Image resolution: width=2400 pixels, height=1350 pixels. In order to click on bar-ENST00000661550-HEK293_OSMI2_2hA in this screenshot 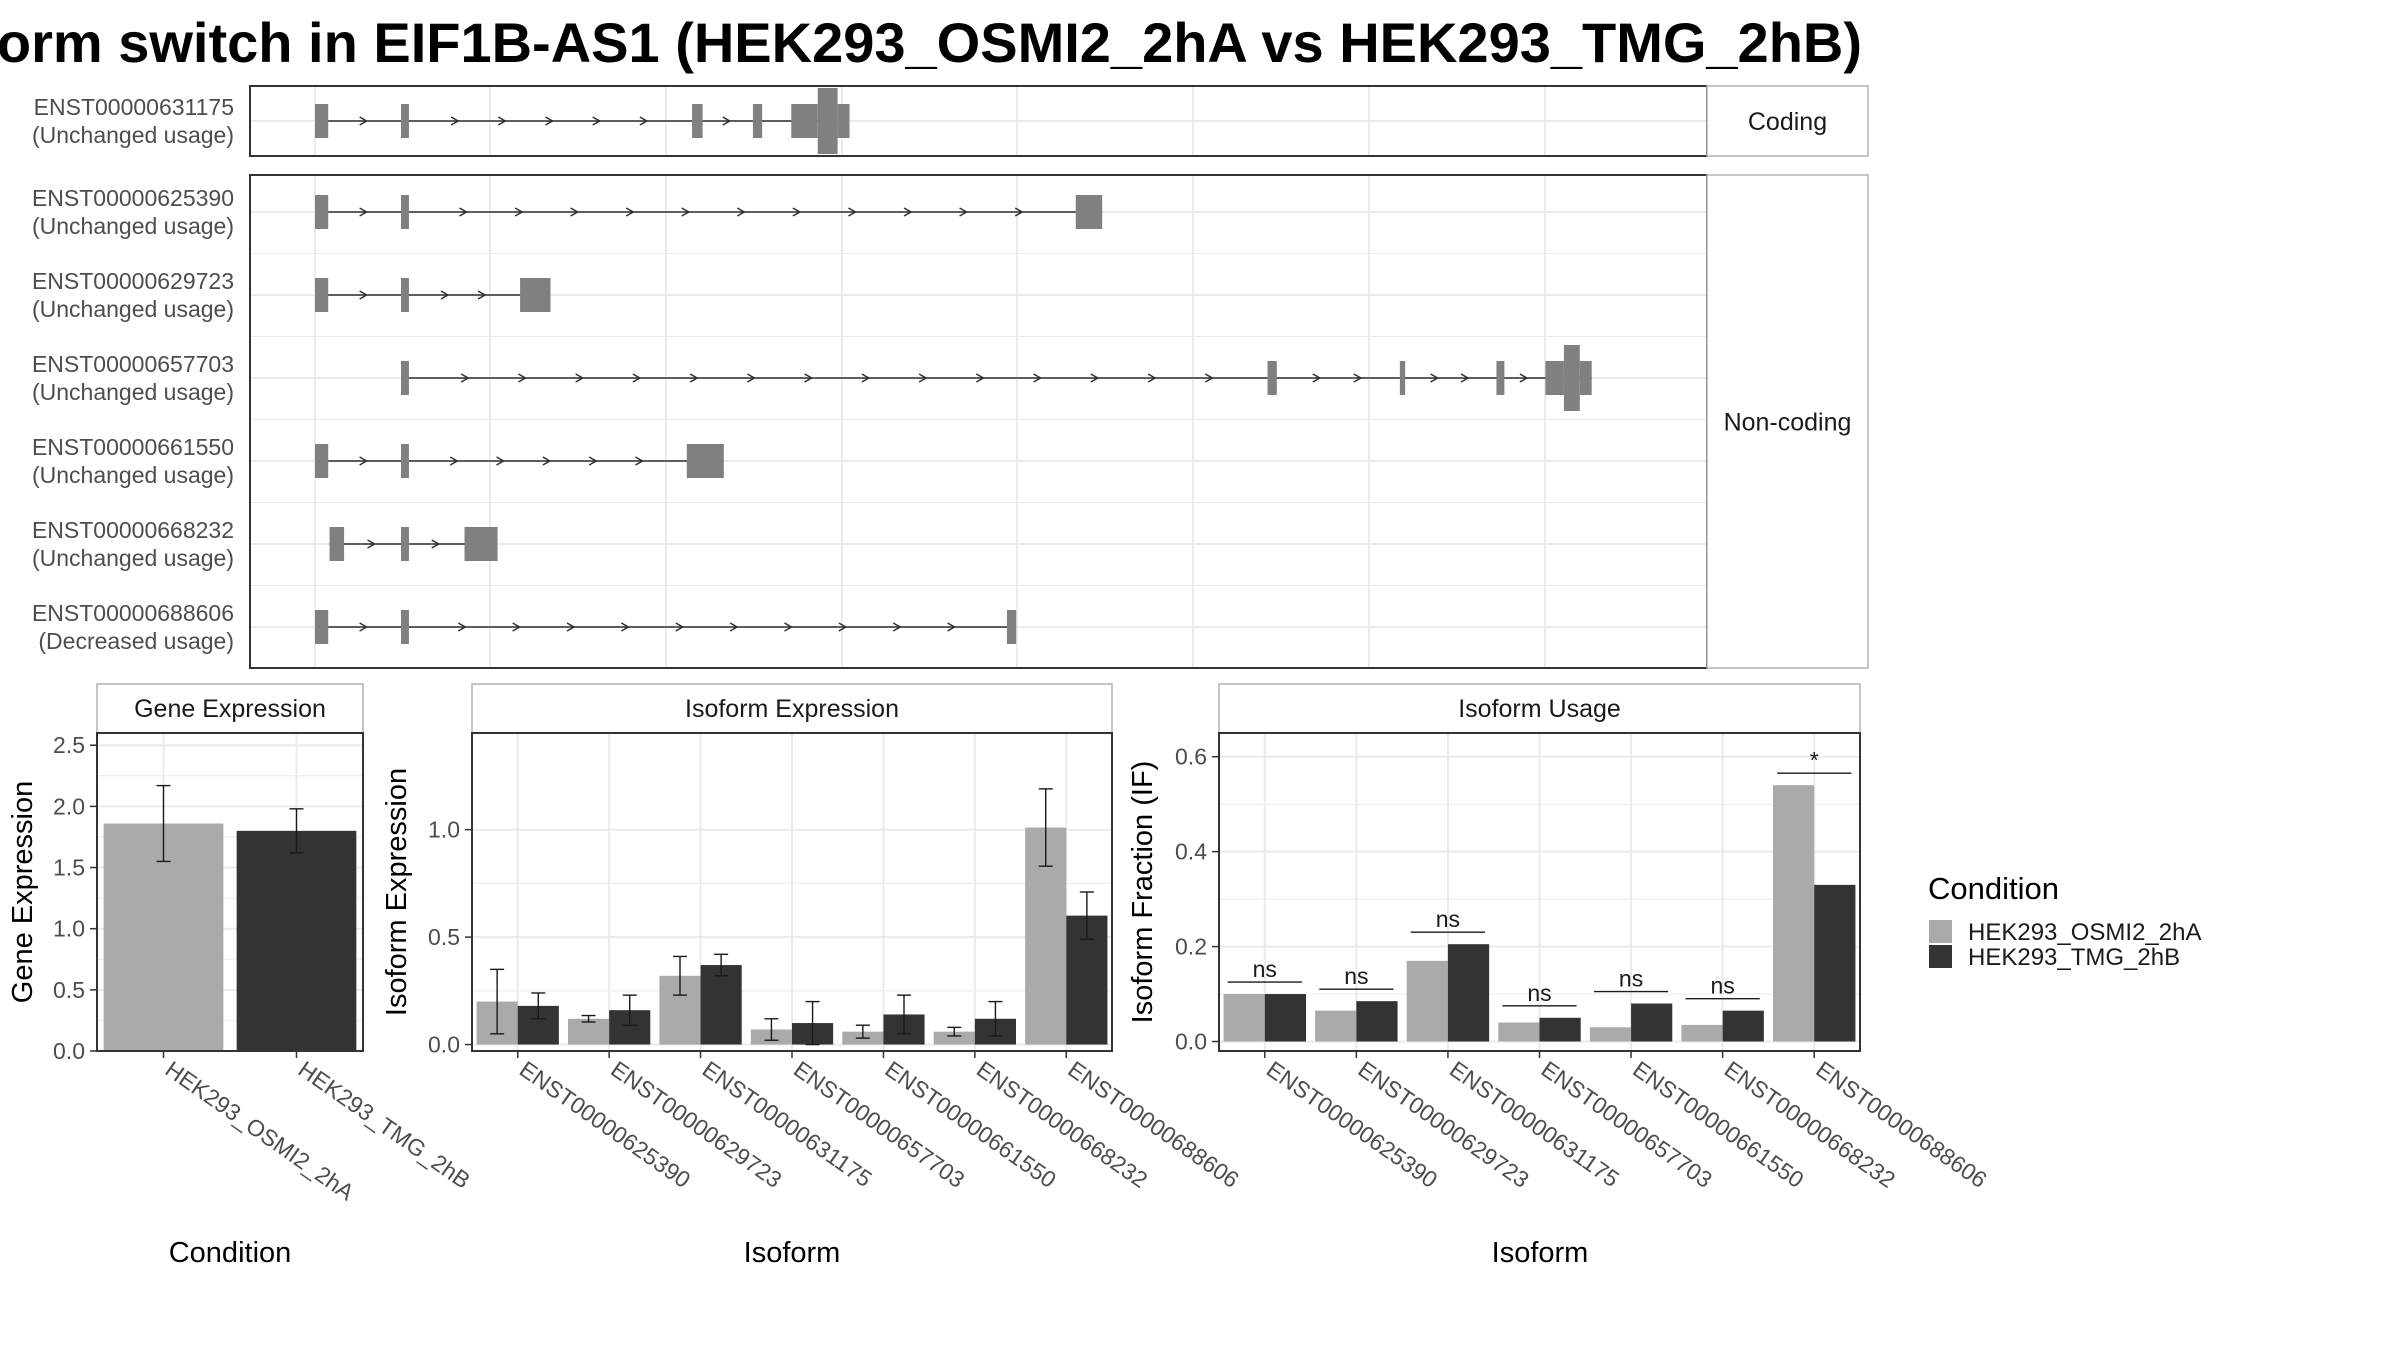, I will do `click(1610, 1034)`.